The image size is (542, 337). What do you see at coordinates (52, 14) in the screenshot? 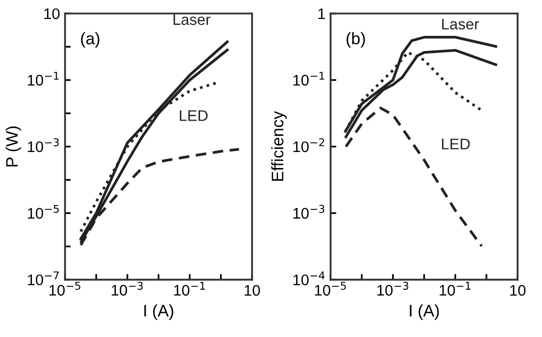
I see `y-tick-label: 10` at bounding box center [52, 14].